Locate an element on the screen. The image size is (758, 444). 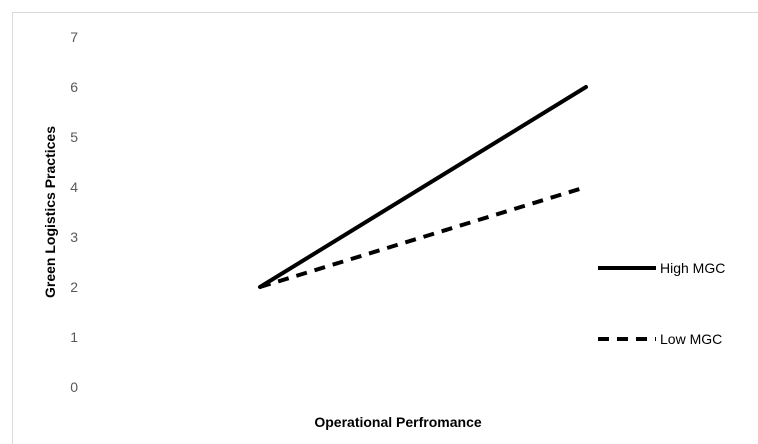
y-tick-label-7: 7 is located at coordinates (74, 37).